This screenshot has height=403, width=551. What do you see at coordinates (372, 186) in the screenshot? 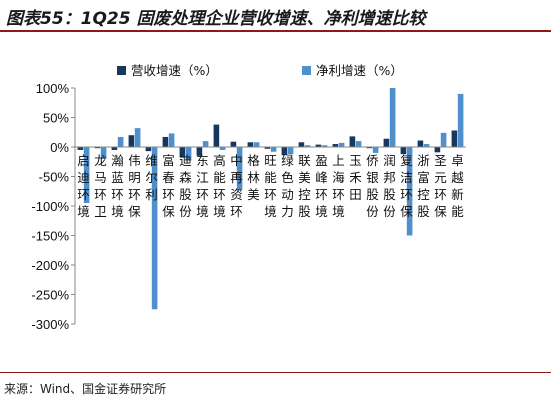
I see `category-label: 侨银股份` at bounding box center [372, 186].